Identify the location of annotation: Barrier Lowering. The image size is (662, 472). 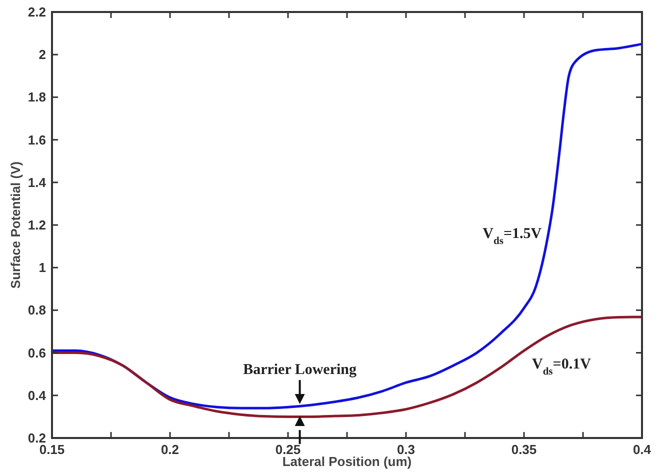
(300, 370).